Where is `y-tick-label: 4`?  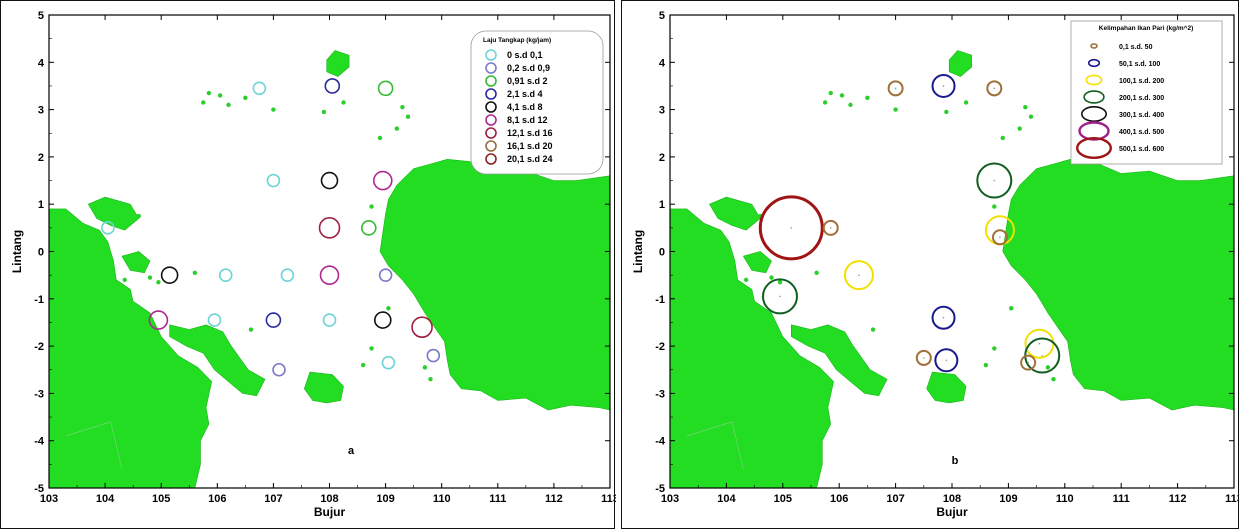
y-tick-label: 4 is located at coordinates (662, 63).